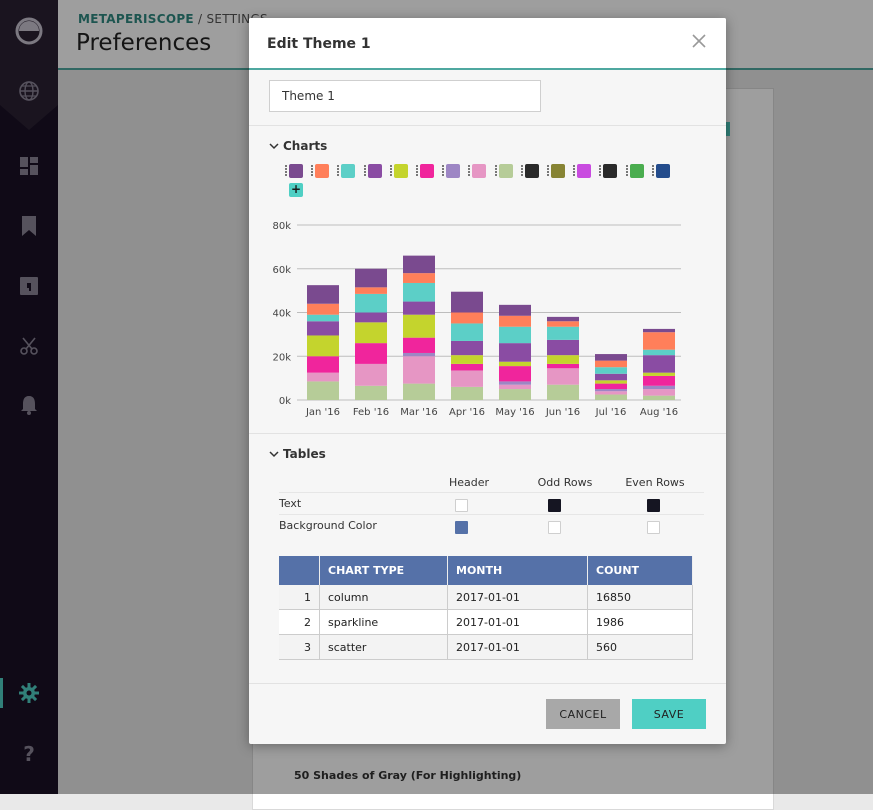 This screenshot has width=873, height=810. What do you see at coordinates (29, 288) in the screenshot?
I see `sql-icon` at bounding box center [29, 288].